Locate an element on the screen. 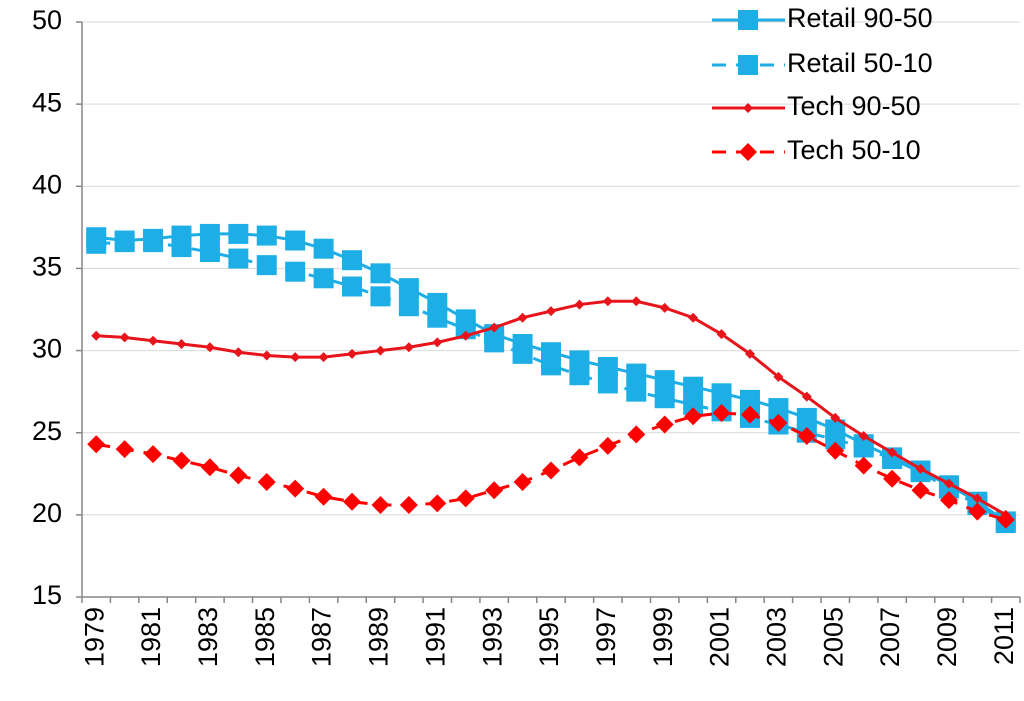  x-tick-label: 1987 is located at coordinates (322, 637).